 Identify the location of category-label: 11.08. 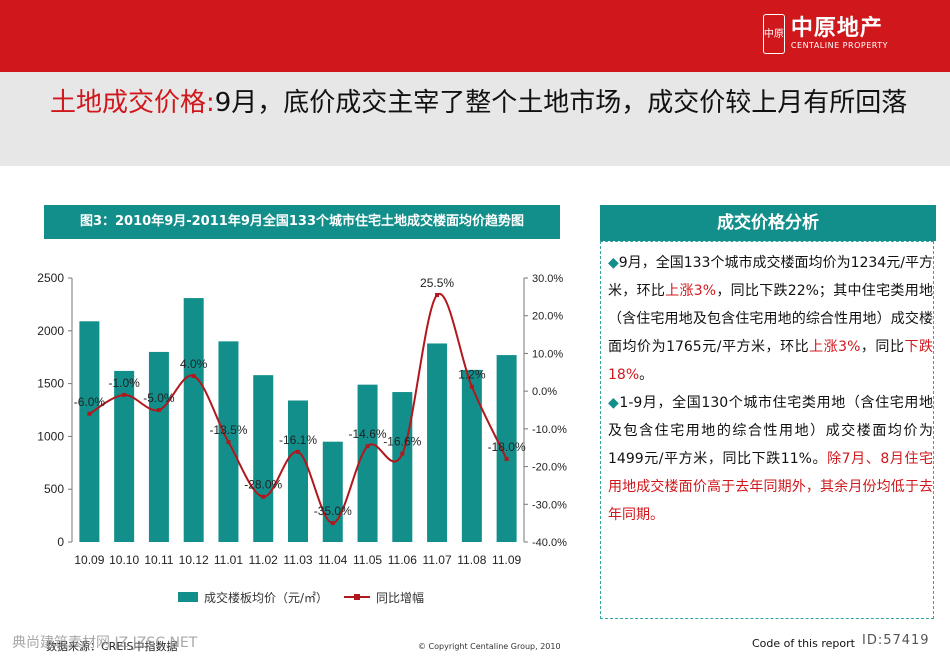
(471, 560).